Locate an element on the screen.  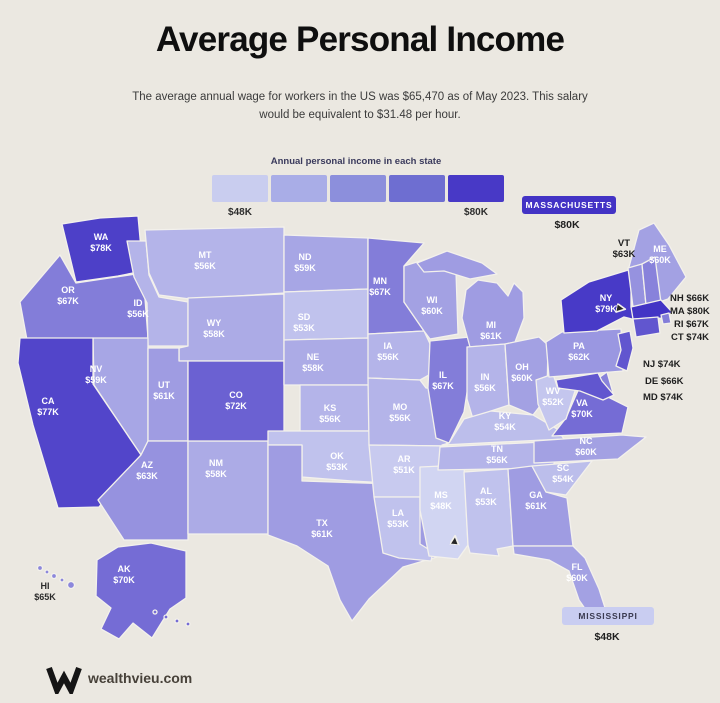
state-label-UT: UT $61K is located at coordinates (164, 390).